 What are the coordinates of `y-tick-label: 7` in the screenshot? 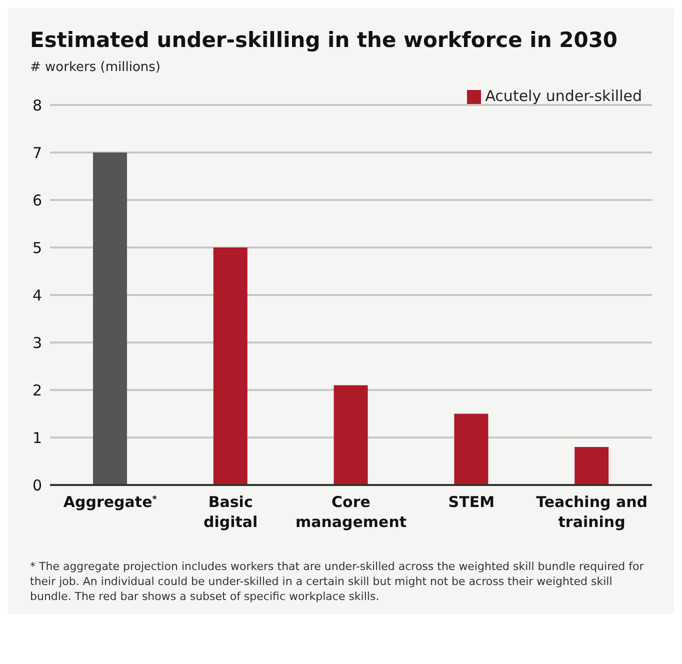 It's located at (37, 153).